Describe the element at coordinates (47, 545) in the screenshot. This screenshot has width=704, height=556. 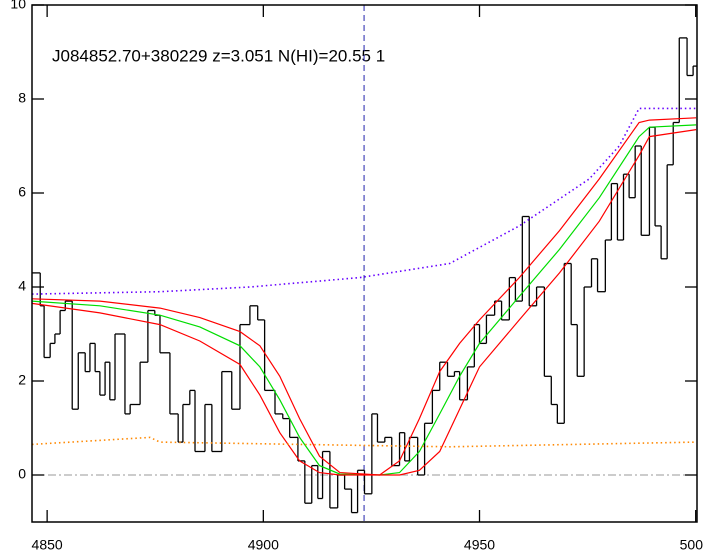
I see `x-tick-label: 4850` at that location.